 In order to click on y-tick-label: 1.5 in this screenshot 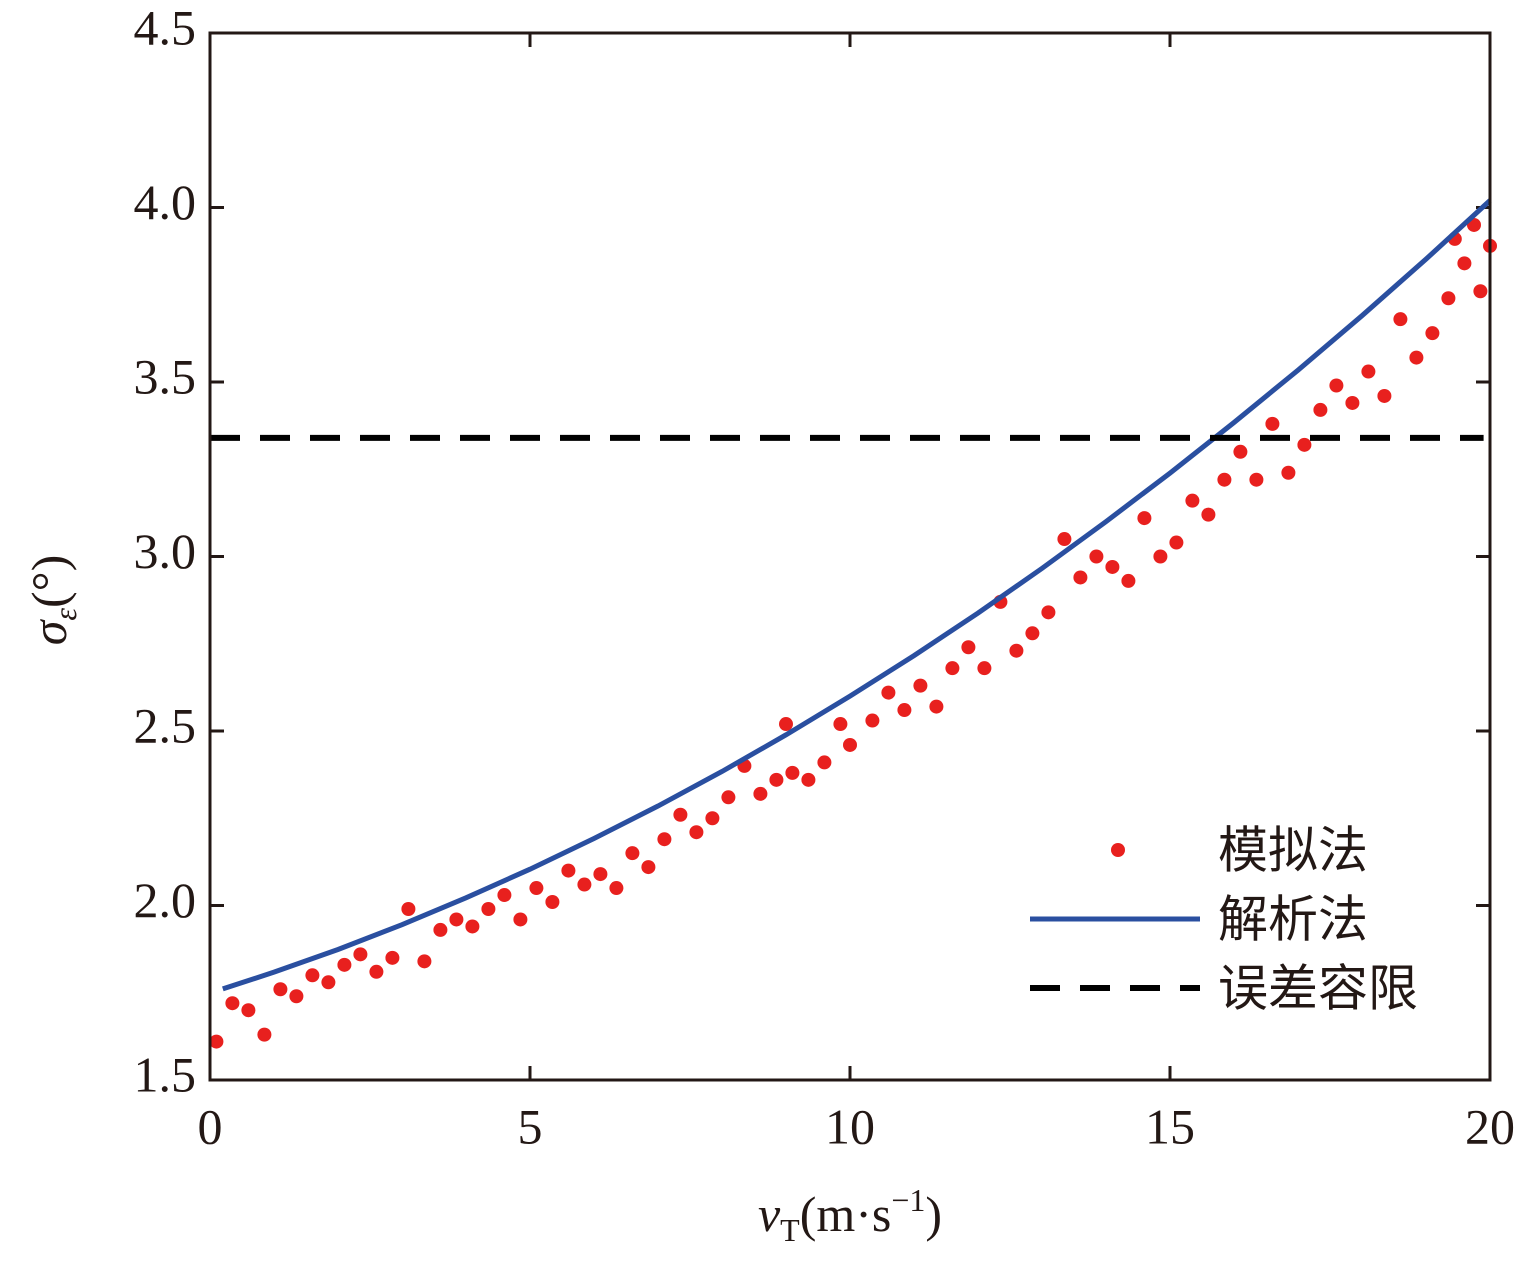, I will do `click(165, 1074)`.